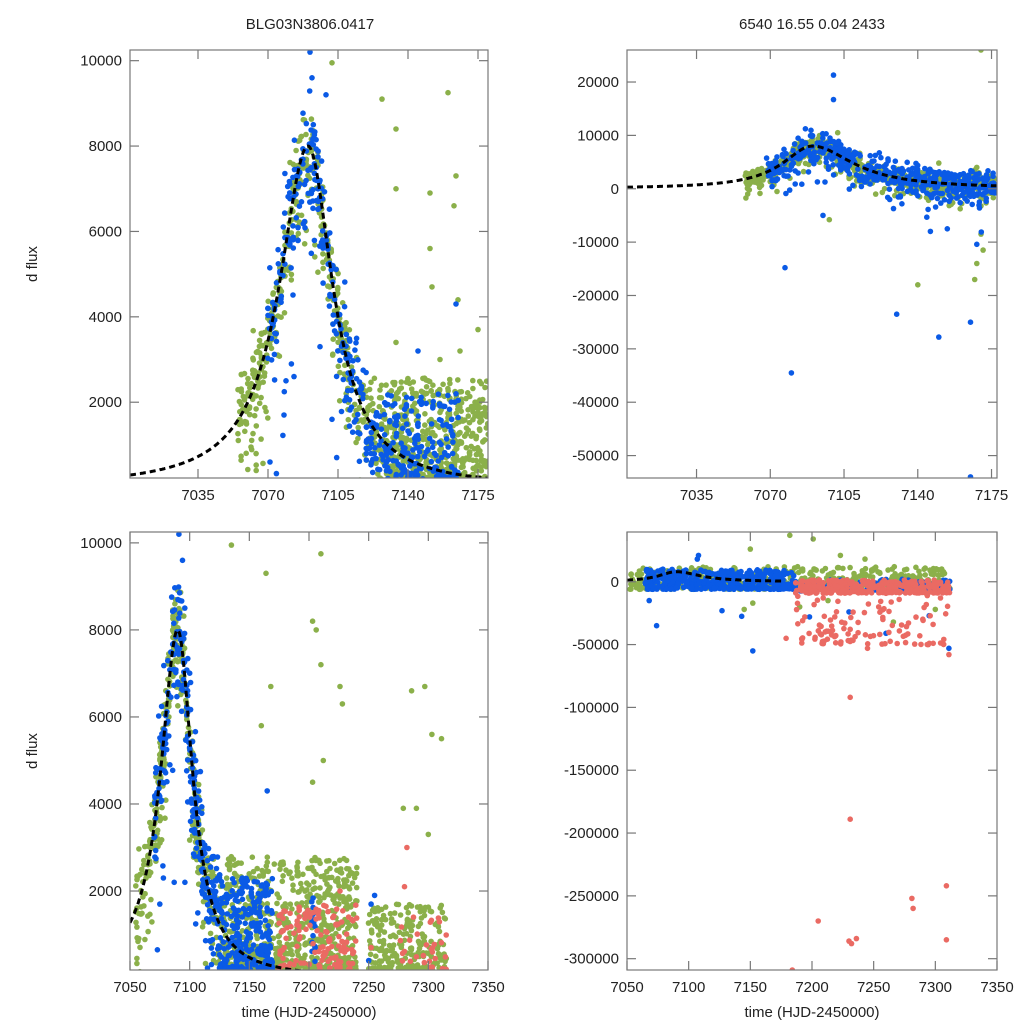  What do you see at coordinates (843, 495) in the screenshot?
I see `x-tick-label: 7105` at bounding box center [843, 495].